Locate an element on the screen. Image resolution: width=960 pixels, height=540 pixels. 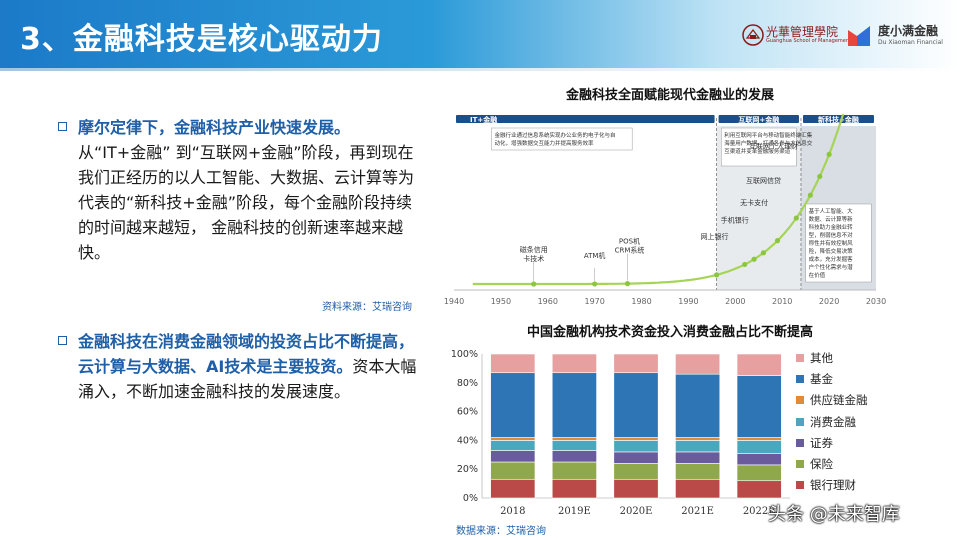
timeline-tick-label: 2020 is located at coordinates (829, 301).